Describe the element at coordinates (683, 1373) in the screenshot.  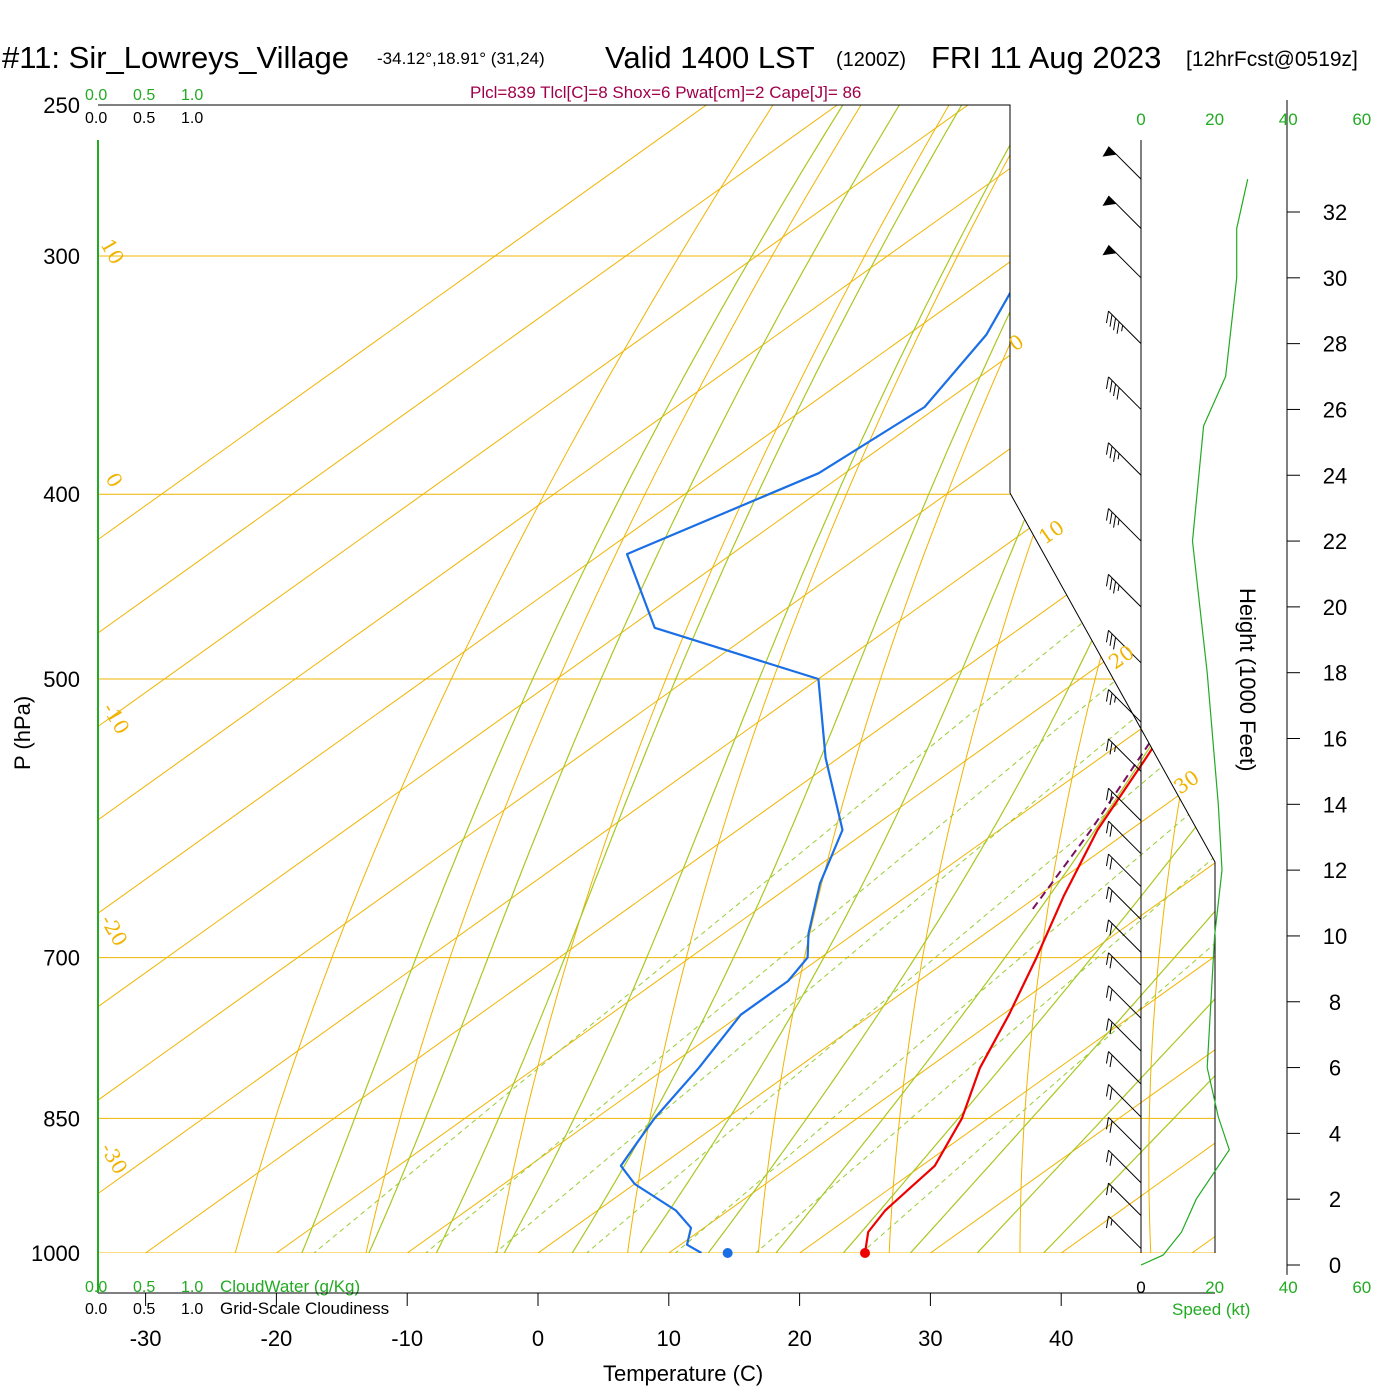
I see `temperature-axis-label: Temperature (C)` at that location.